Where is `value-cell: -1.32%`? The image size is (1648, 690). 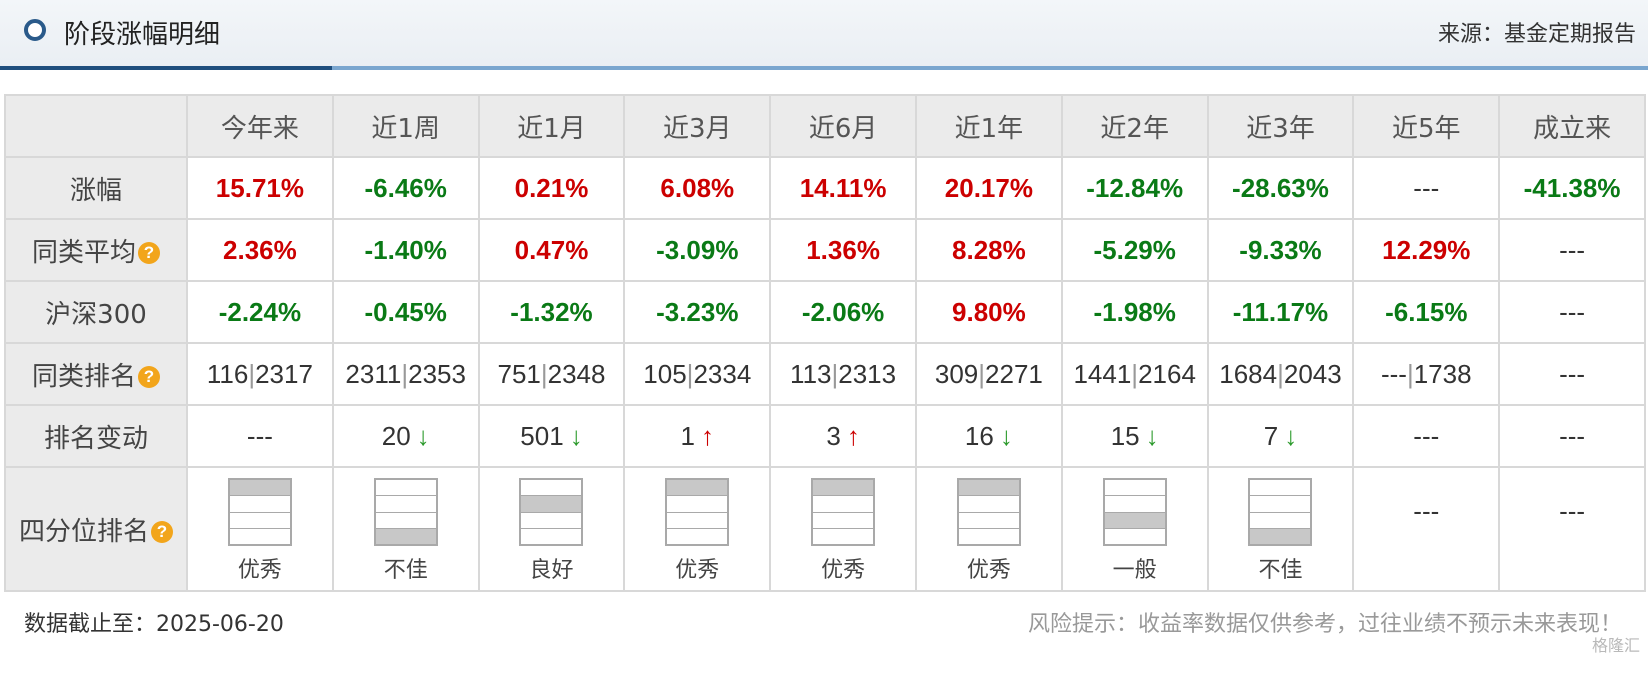 value-cell: -1.32% is located at coordinates (551, 312).